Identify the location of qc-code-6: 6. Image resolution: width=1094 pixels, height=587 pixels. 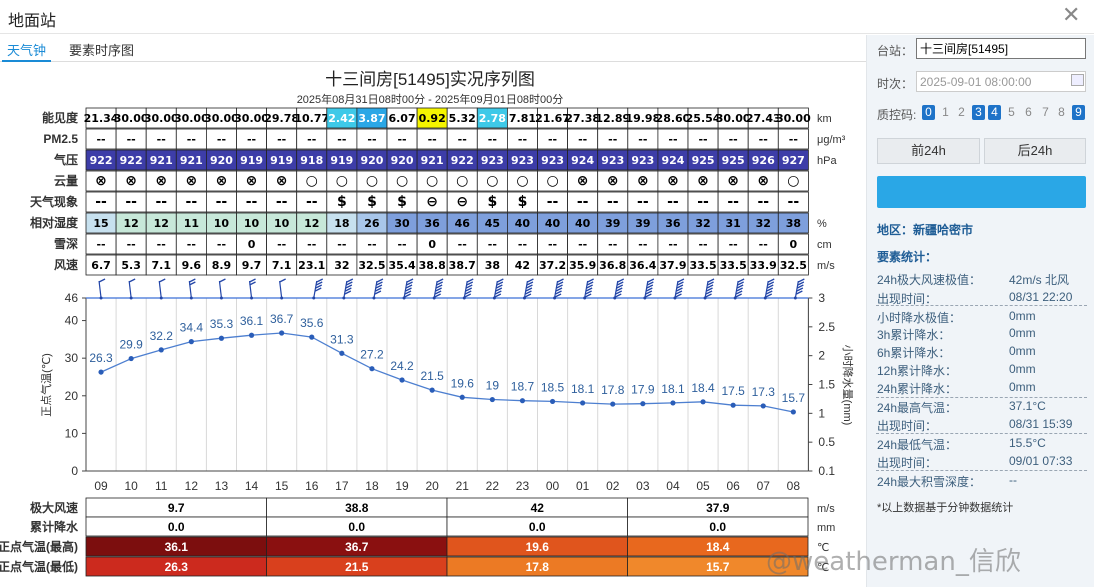
(1028, 112).